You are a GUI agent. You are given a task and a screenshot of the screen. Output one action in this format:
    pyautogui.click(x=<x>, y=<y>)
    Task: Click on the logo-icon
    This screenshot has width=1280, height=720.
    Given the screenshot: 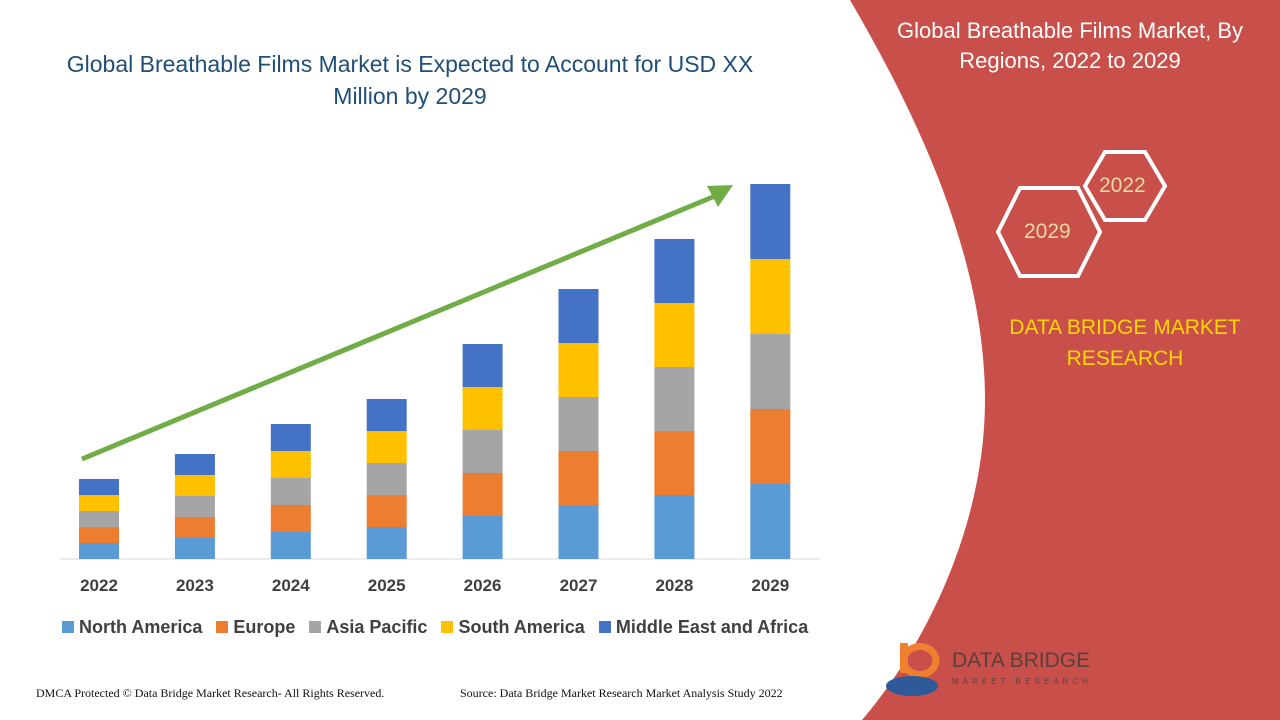 What is the action you would take?
    pyautogui.click(x=913, y=669)
    